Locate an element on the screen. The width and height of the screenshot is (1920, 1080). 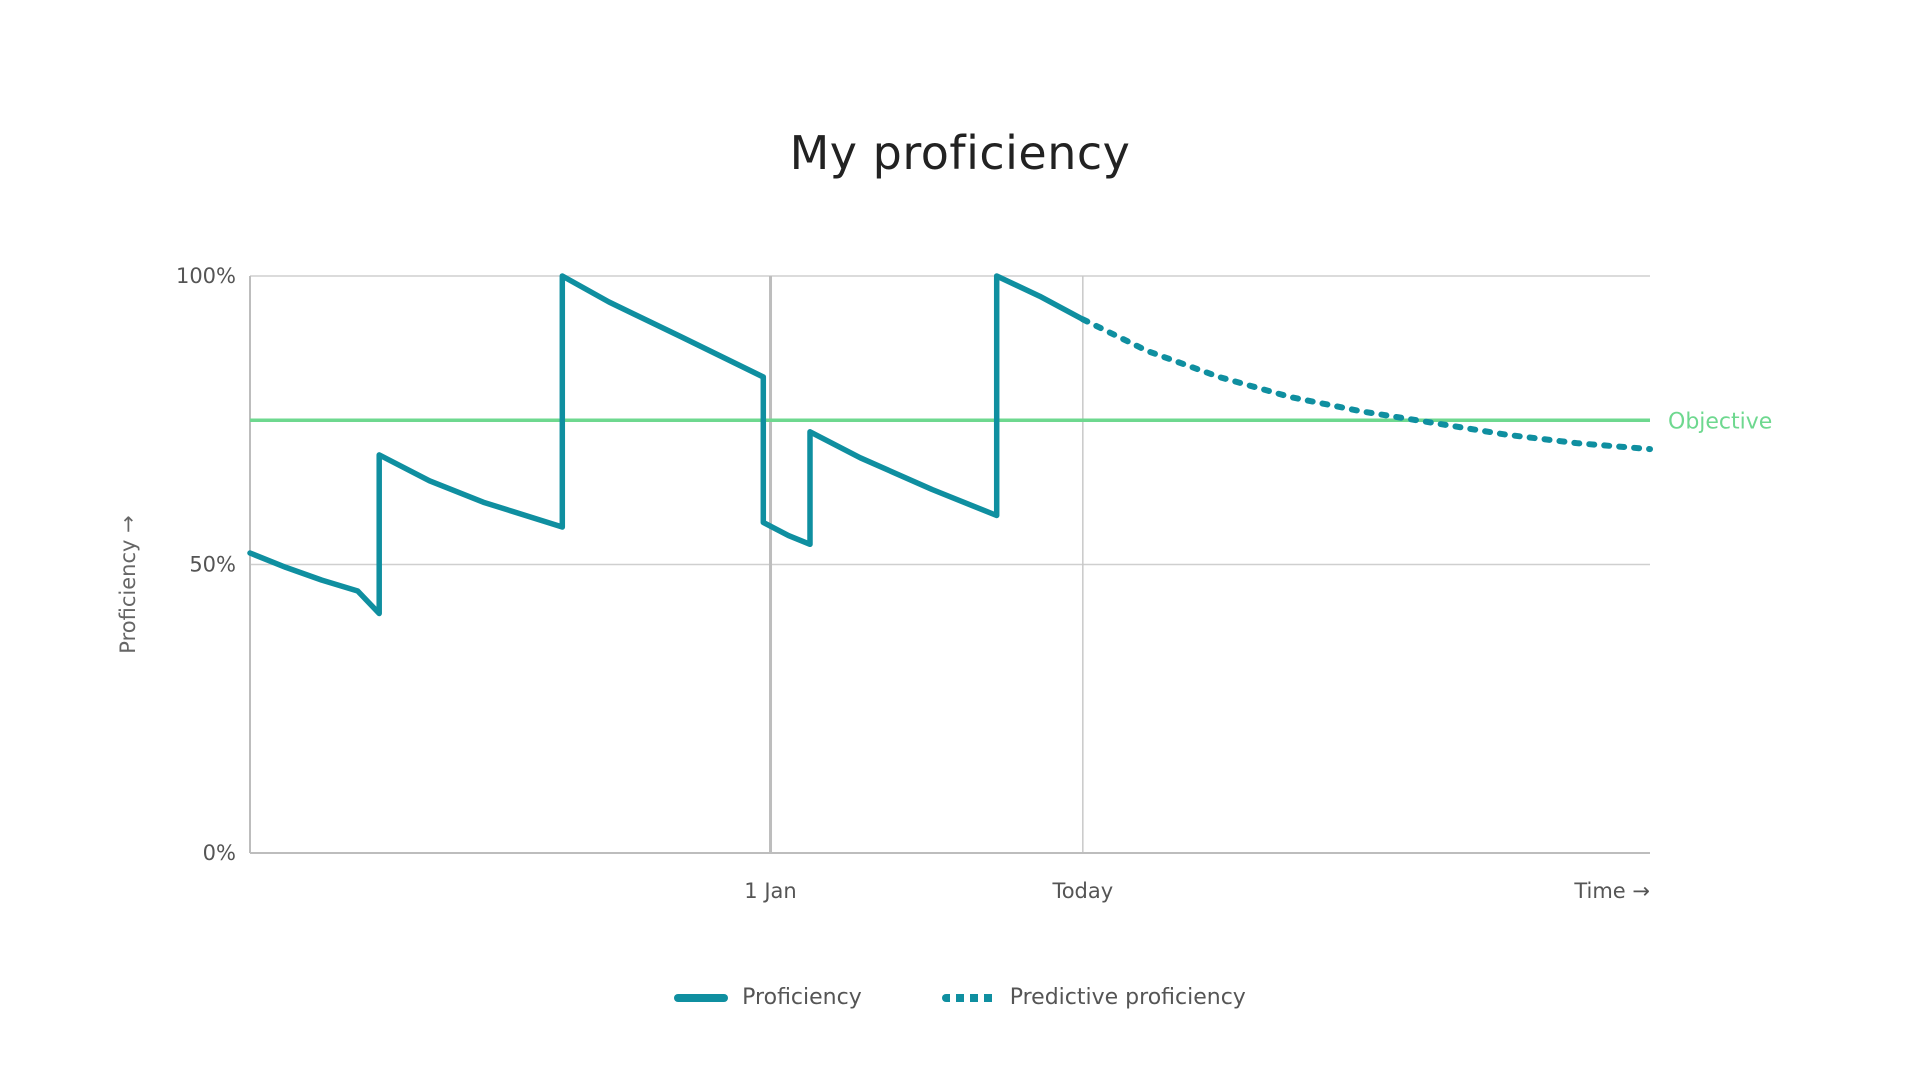
legend-label-predictive-proficiency: Predictive proficiency is located at coordinates (1127, 997).